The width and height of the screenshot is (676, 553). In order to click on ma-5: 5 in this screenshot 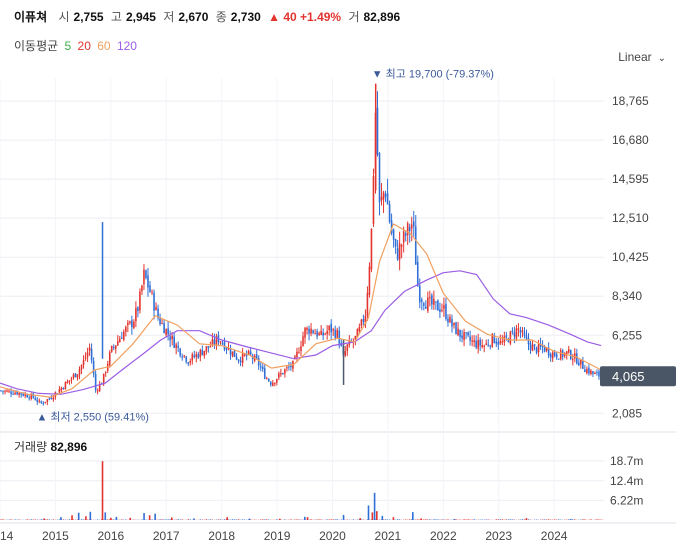, I will do `click(68, 46)`.